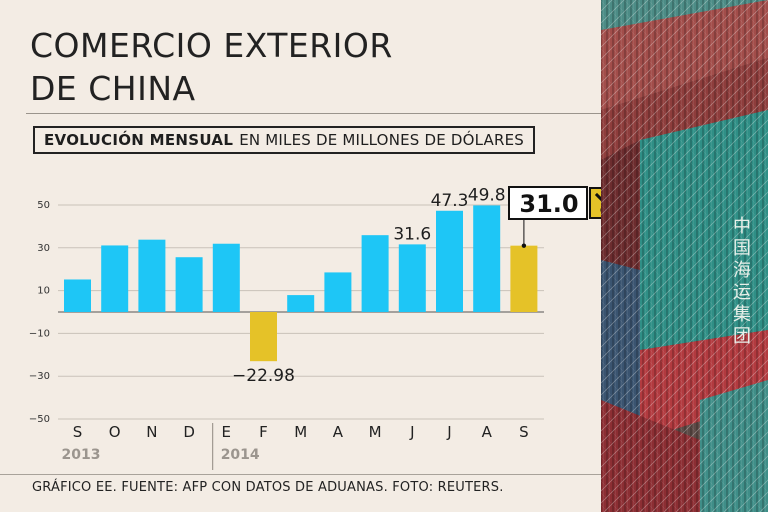 The width and height of the screenshot is (768, 512). Describe the element at coordinates (313, 113) in the screenshot. I see `title-divider` at that location.